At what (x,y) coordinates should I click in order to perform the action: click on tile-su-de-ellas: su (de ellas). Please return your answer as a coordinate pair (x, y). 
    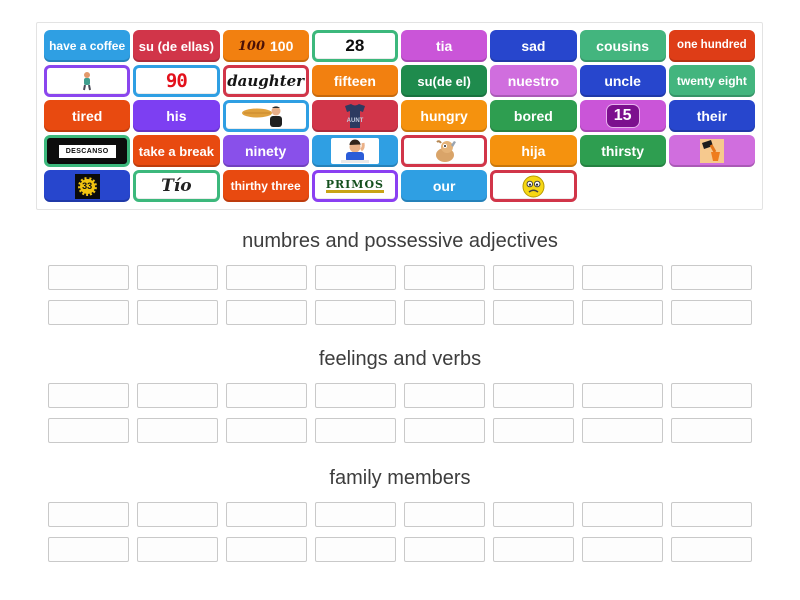
    Looking at the image, I should click on (176, 46).